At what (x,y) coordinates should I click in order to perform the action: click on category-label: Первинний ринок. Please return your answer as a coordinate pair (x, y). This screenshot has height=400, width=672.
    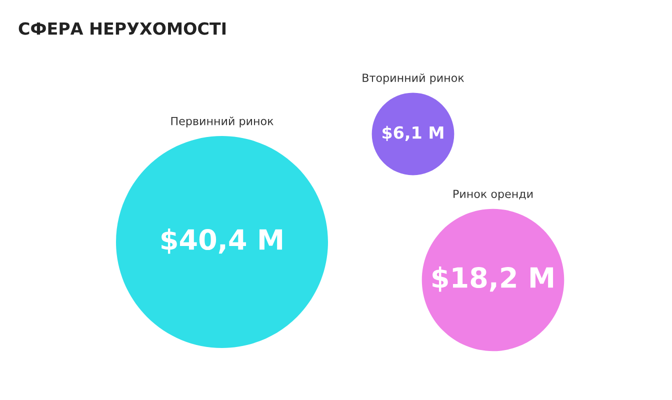
    Looking at the image, I should click on (222, 122).